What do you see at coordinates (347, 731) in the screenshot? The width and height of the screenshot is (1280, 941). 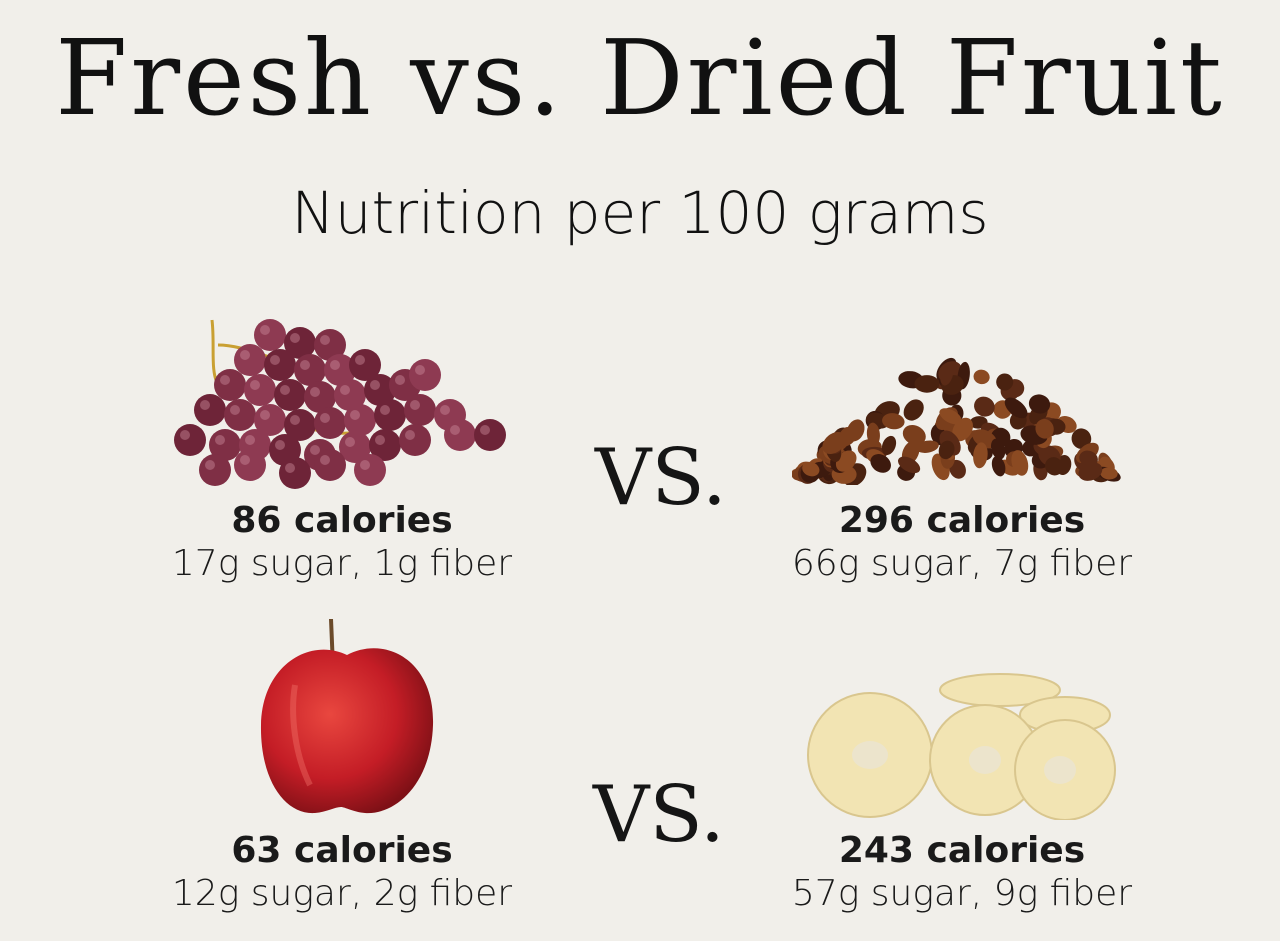 I see `apple-body` at bounding box center [347, 731].